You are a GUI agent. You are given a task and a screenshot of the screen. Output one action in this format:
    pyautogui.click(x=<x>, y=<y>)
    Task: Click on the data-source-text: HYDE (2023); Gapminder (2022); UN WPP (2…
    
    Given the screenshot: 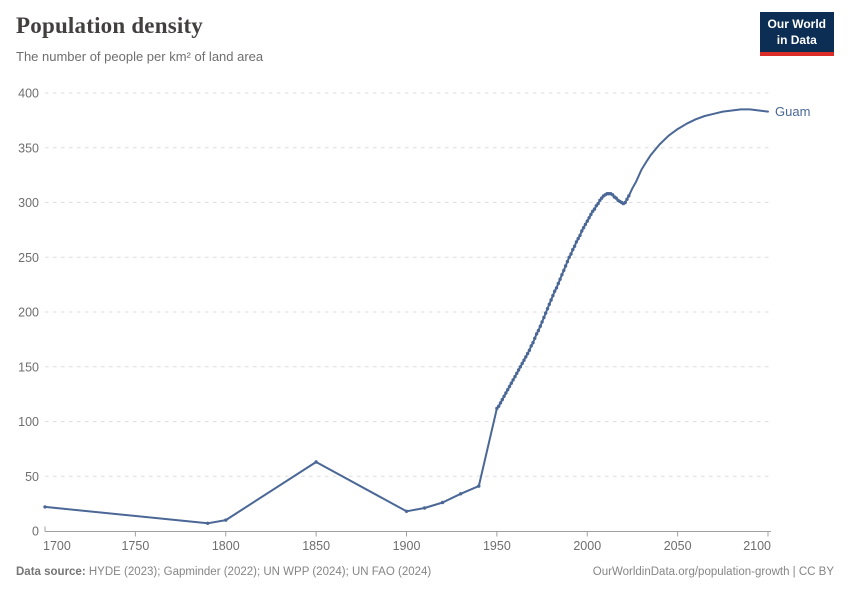 What is the action you would take?
    pyautogui.click(x=258, y=572)
    